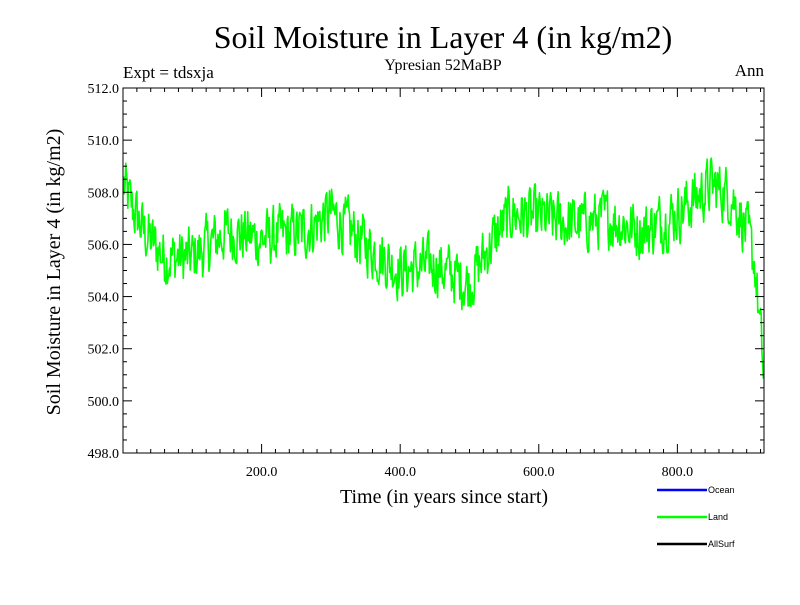 This screenshot has height=605, width=800. What do you see at coordinates (750, 70) in the screenshot?
I see `season-label: Ann` at bounding box center [750, 70].